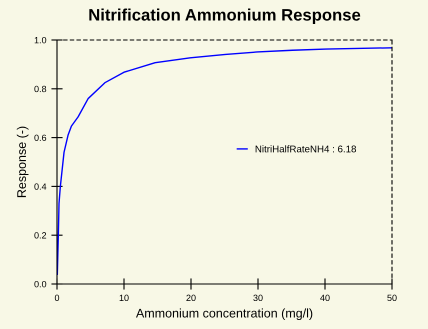 Image resolution: width=428 pixels, height=329 pixels. What do you see at coordinates (40, 284) in the screenshot?
I see `y-tick-label: 0.0` at bounding box center [40, 284].